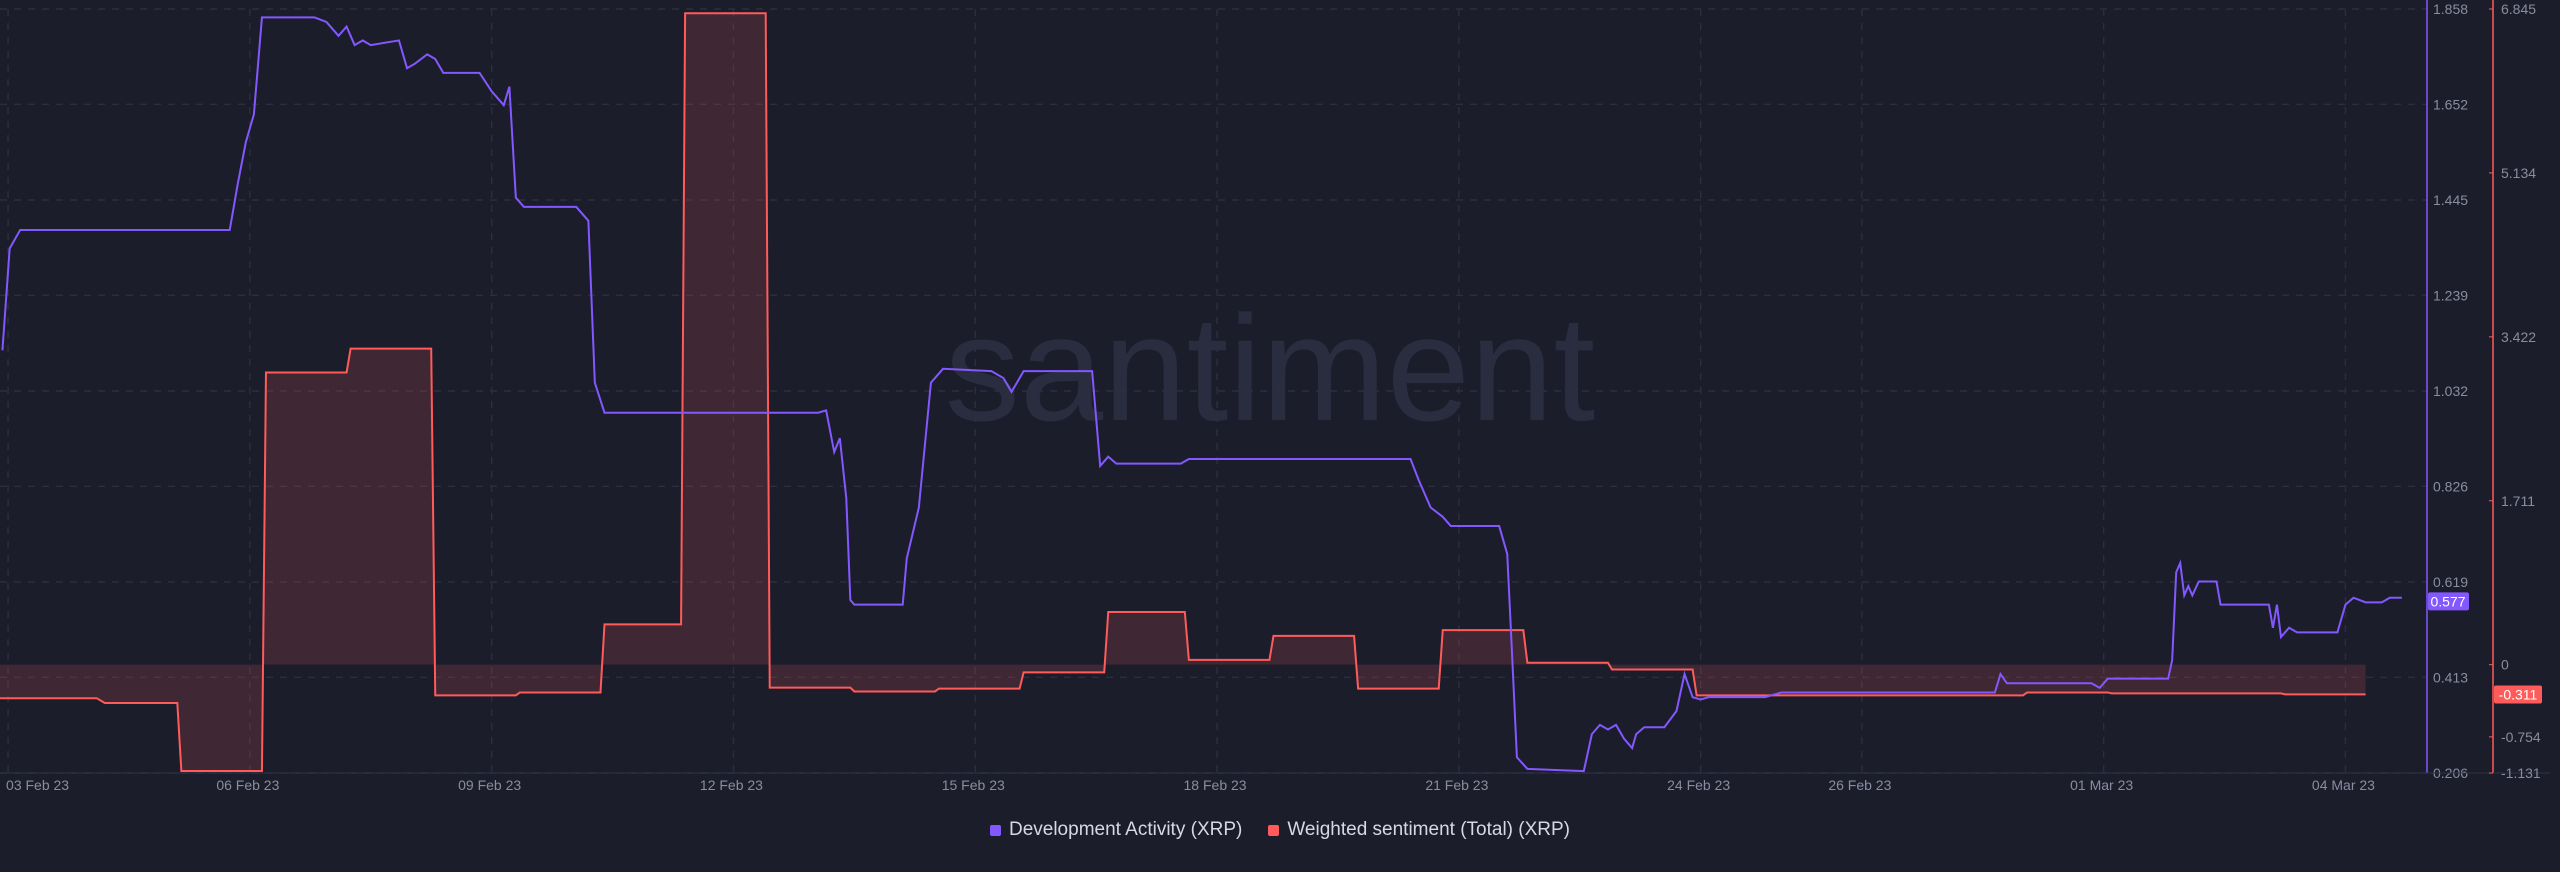  What do you see at coordinates (973, 785) in the screenshot?
I see `x-tick-label: 15 Feb 23` at bounding box center [973, 785].